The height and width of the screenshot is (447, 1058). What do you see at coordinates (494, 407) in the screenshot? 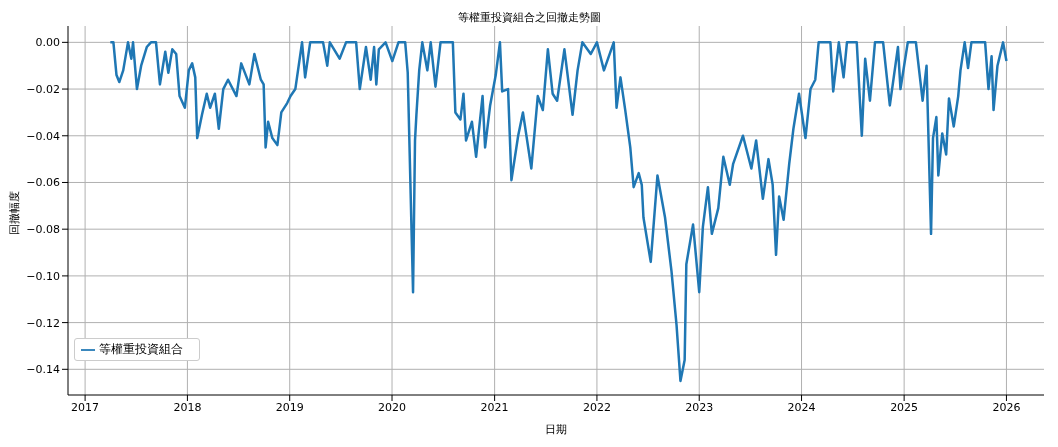
I see `x-tick-label: 2021` at bounding box center [494, 407].